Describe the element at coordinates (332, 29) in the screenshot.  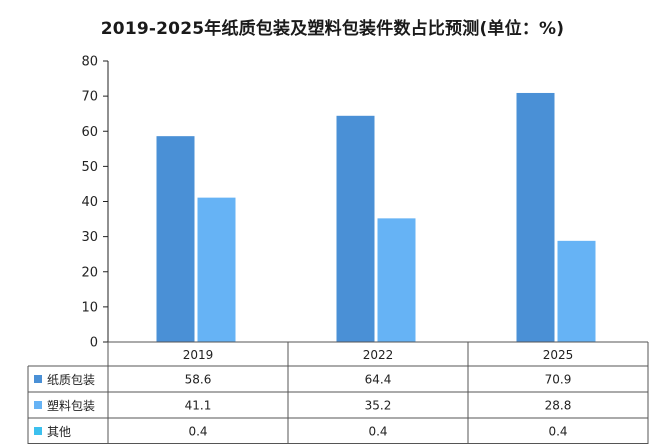
I see `chart-title: 2019-2025年纸质包装及塑料包装件数占比预测(单位：%)` at that location.